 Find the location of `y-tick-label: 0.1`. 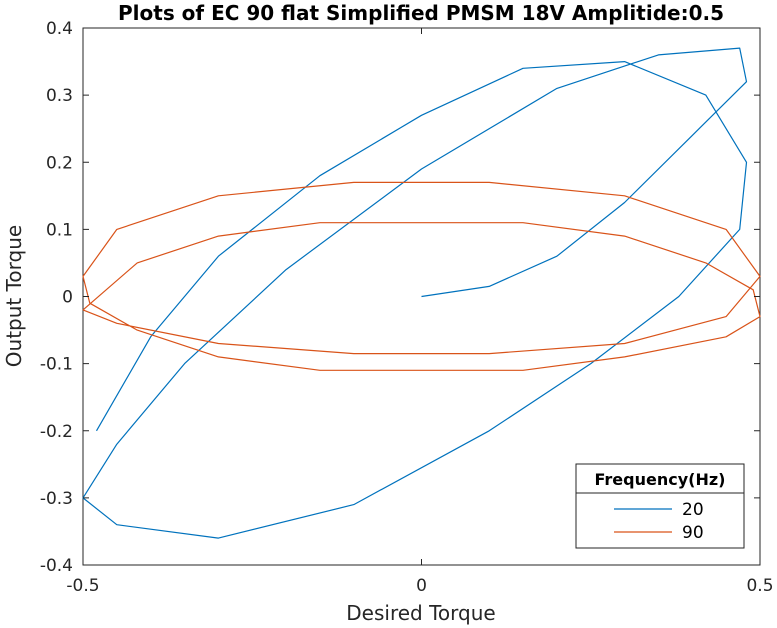

y-tick-label: 0.1 is located at coordinates (59, 230).